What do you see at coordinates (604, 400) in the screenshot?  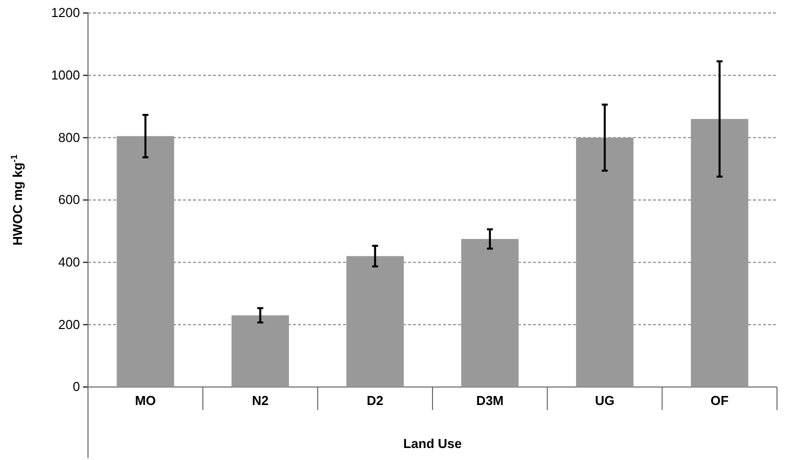 I see `x-tick-label: UG` at bounding box center [604, 400].